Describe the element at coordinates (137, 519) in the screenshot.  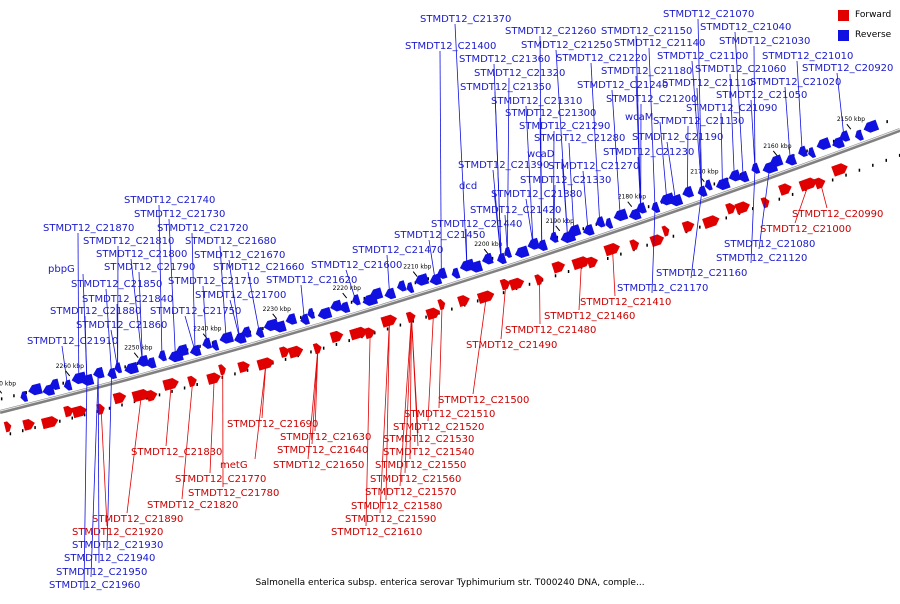
I see `forward-gene-label: STMDT12_C21890` at that location.